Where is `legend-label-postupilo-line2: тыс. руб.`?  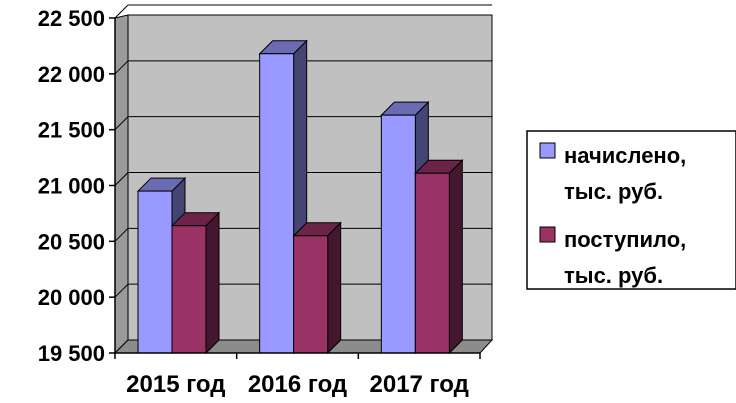 legend-label-postupilo-line2: тыс. руб. is located at coordinates (613, 275).